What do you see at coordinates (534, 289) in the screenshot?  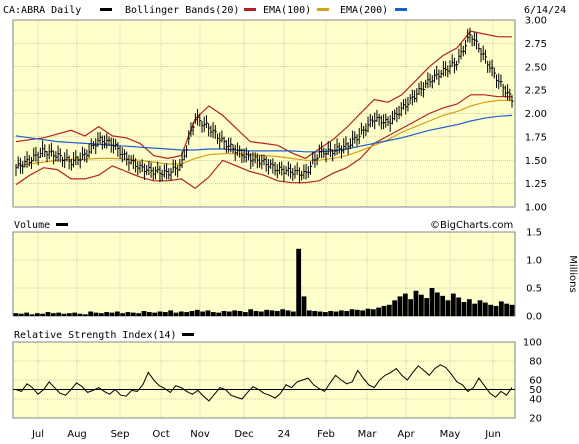 I see `volume-y-tick-label: 0.5` at bounding box center [534, 289].